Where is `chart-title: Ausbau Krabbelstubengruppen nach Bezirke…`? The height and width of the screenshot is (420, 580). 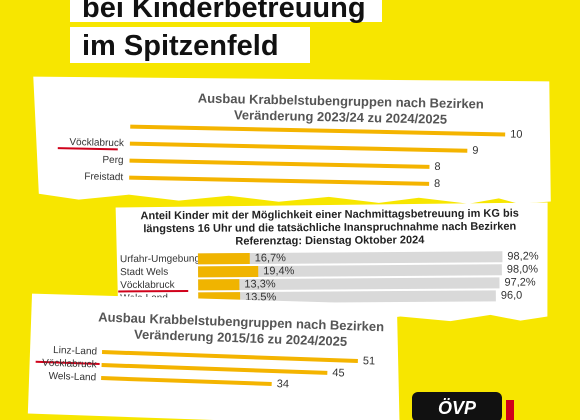
chart-title: Ausbau Krabbelstubengruppen nach Bezirke… is located at coordinates (341, 100).